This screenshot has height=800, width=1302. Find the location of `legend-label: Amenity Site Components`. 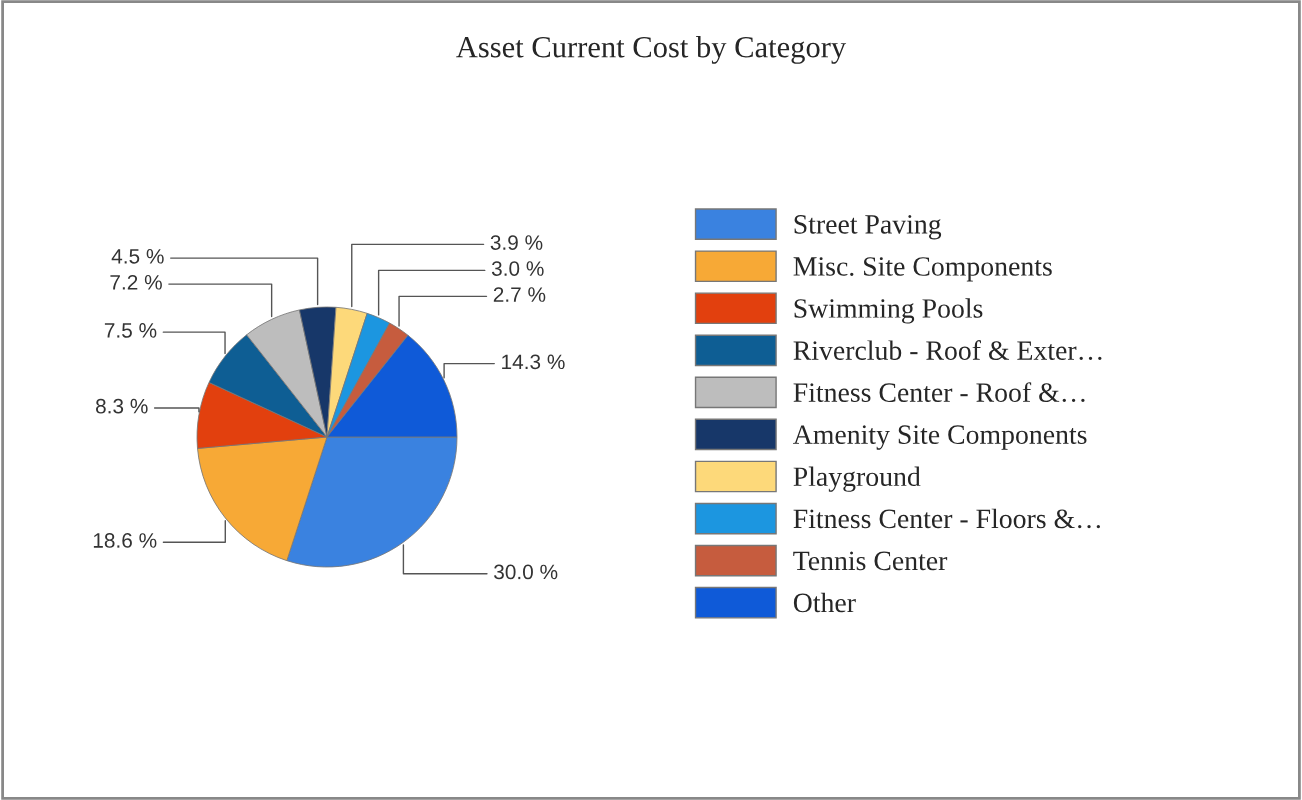

legend-label: Amenity Site Components is located at coordinates (940, 437).